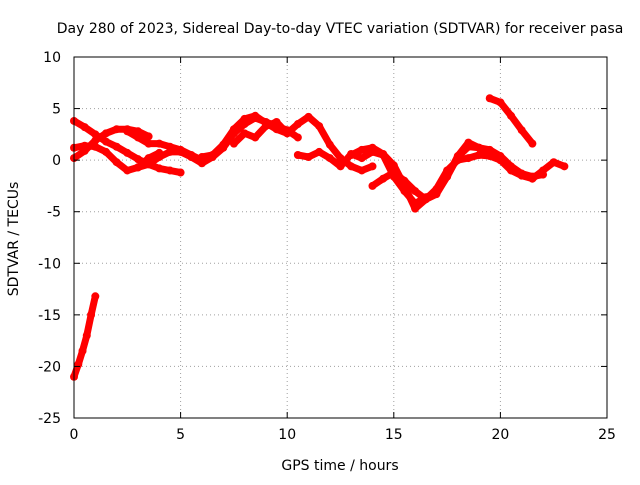 The height and width of the screenshot is (485, 640). Describe the element at coordinates (56, 110) in the screenshot. I see `y-tick-label: 5` at that location.